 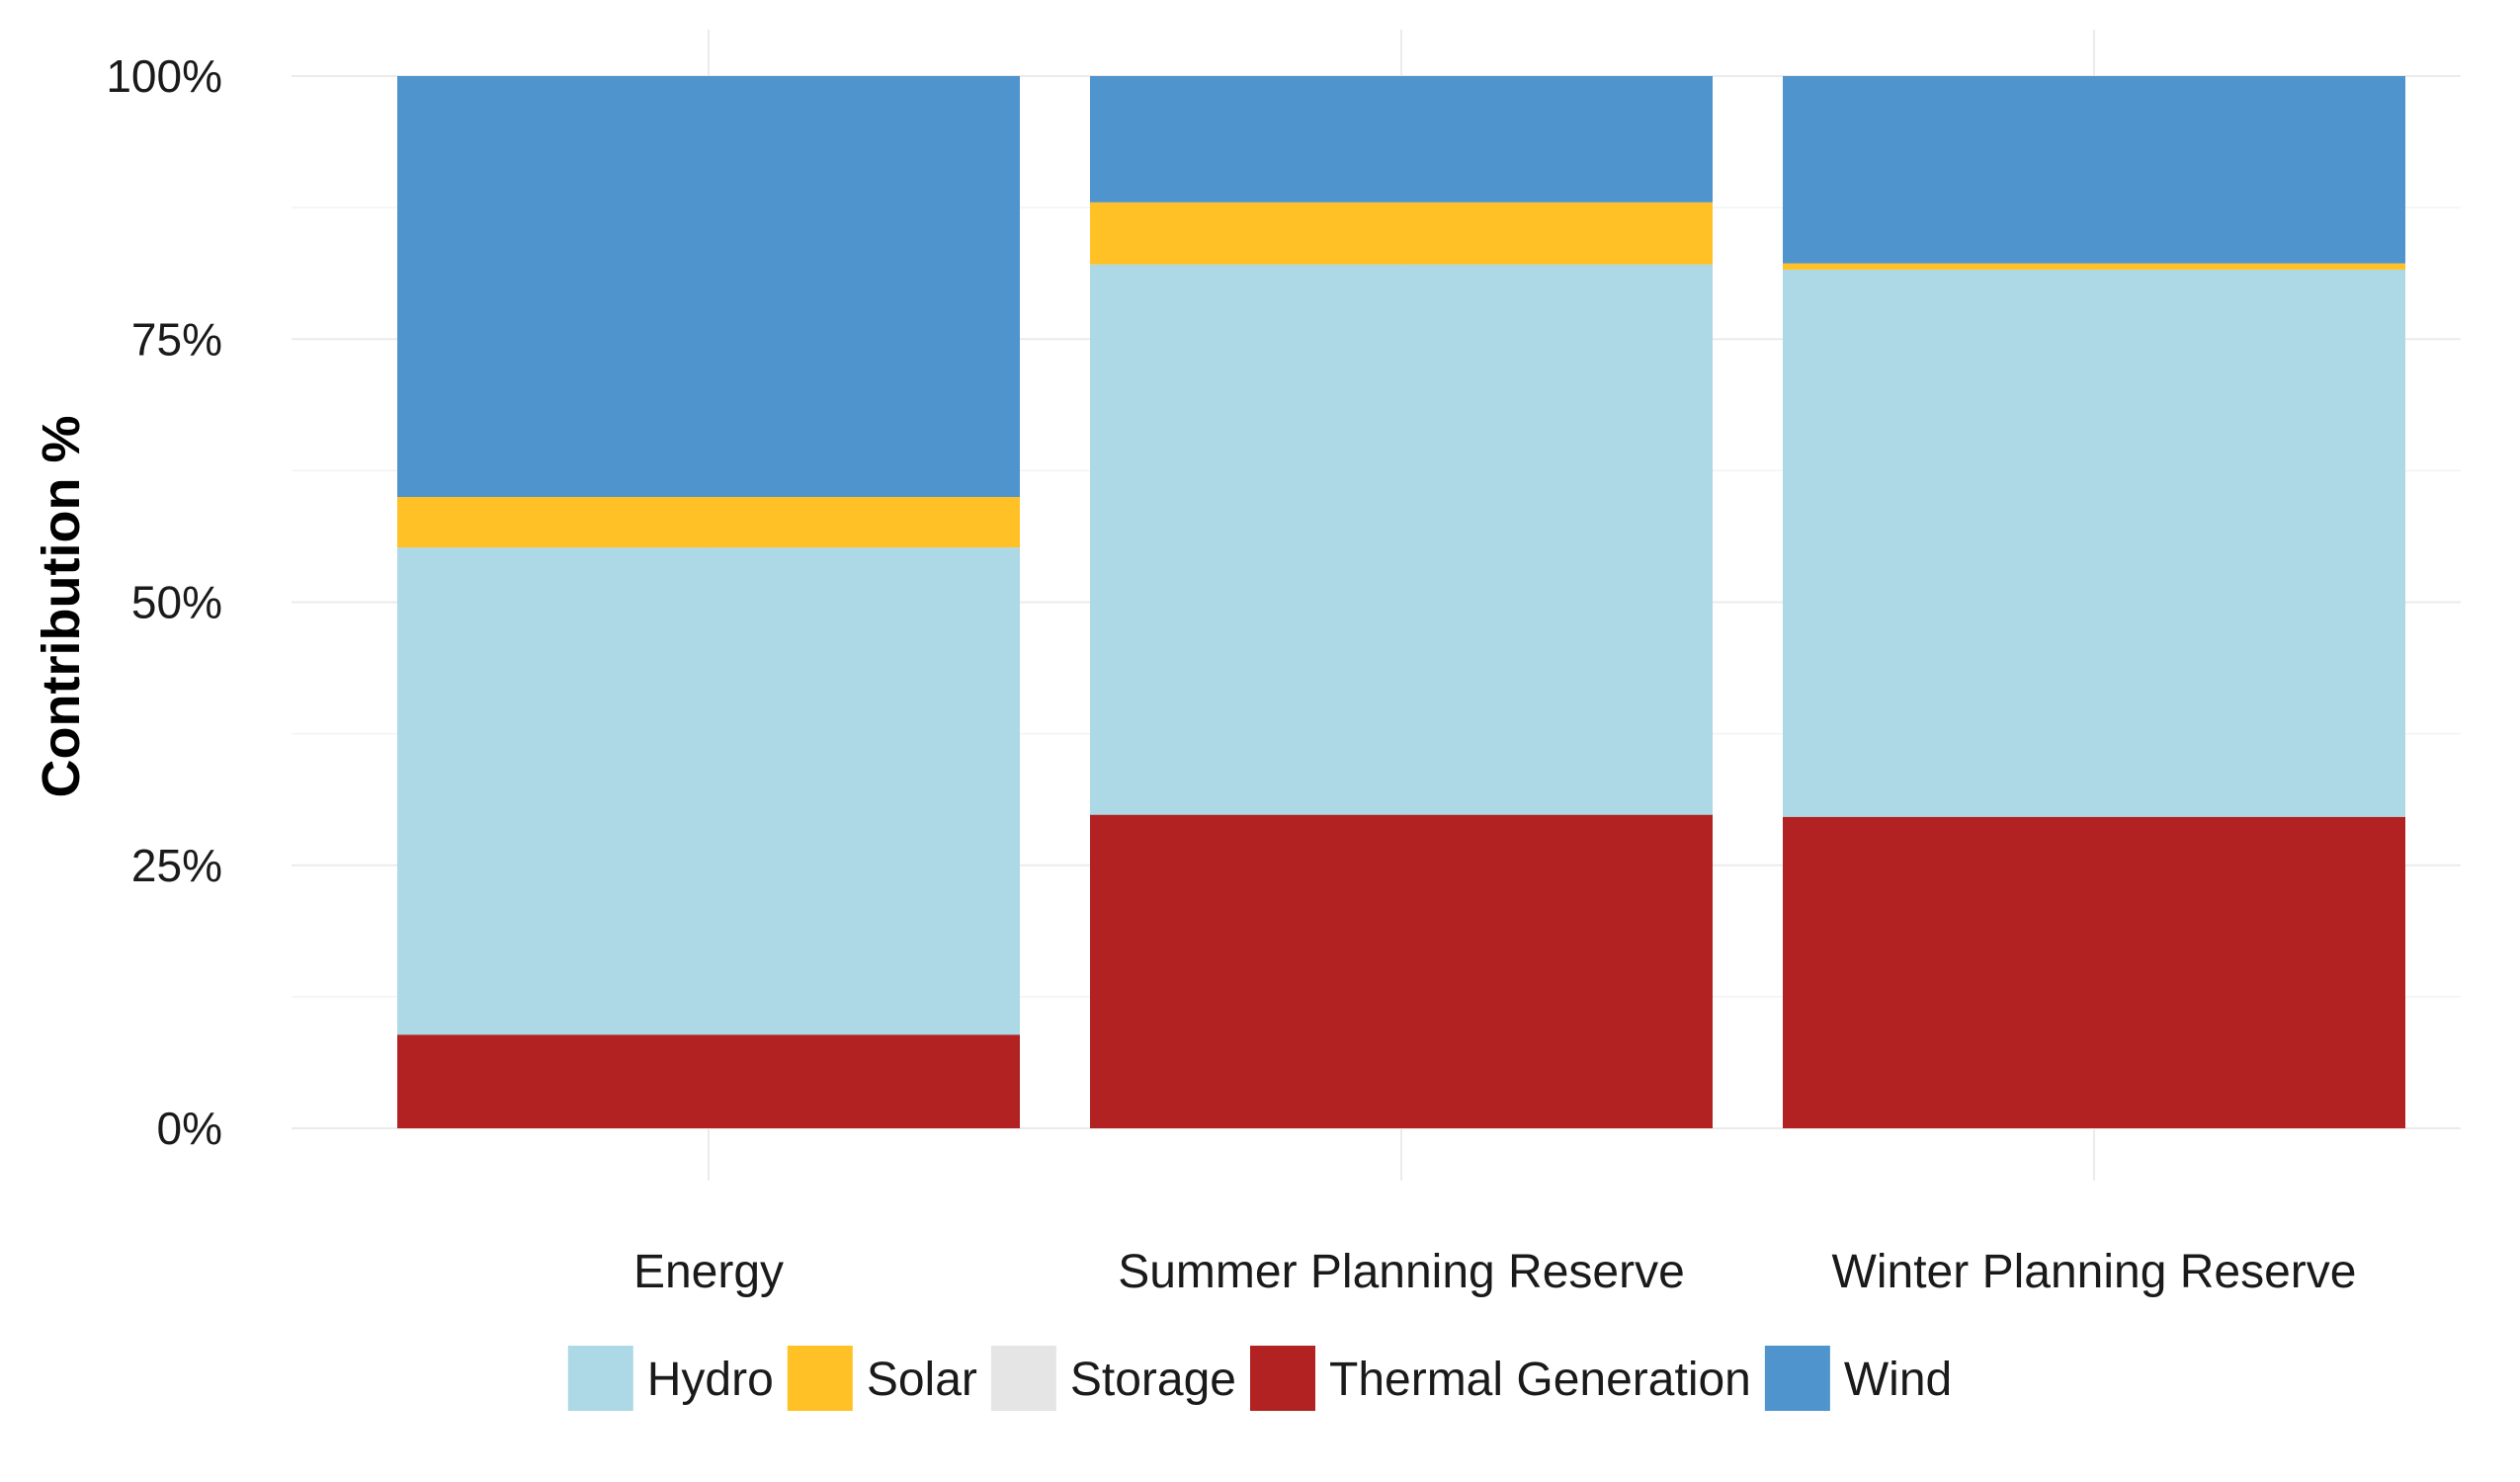 I want to click on y-tick-label: 100%, so click(x=164, y=76).